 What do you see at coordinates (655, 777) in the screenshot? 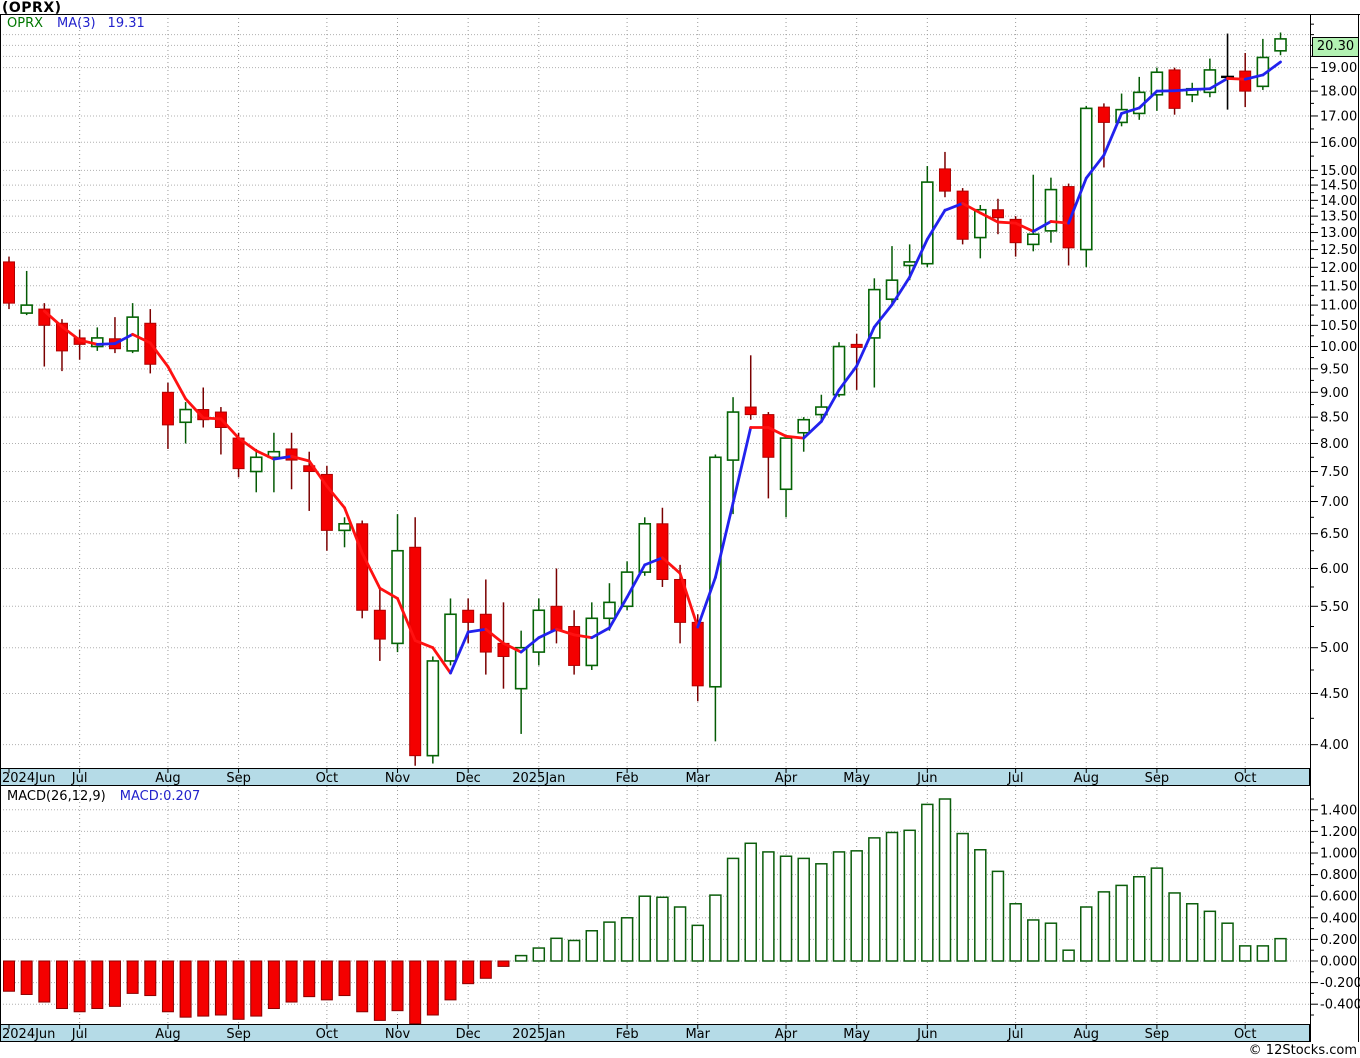
I see `upper-month-band` at bounding box center [655, 777].